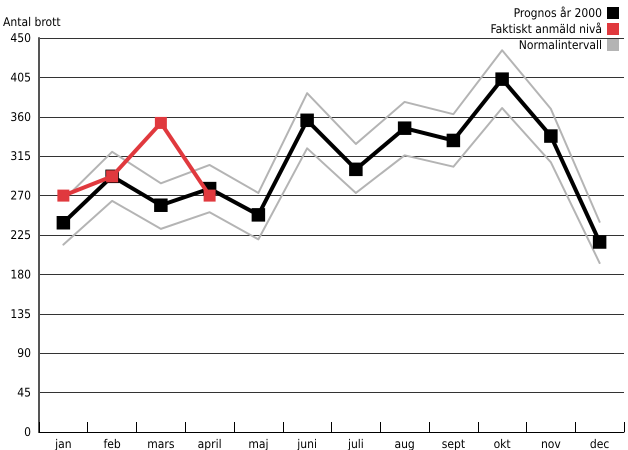 Image resolution: width=628 pixels, height=450 pixels. What do you see at coordinates (21, 274) in the screenshot?
I see `y-tick-label: 180` at bounding box center [21, 274].